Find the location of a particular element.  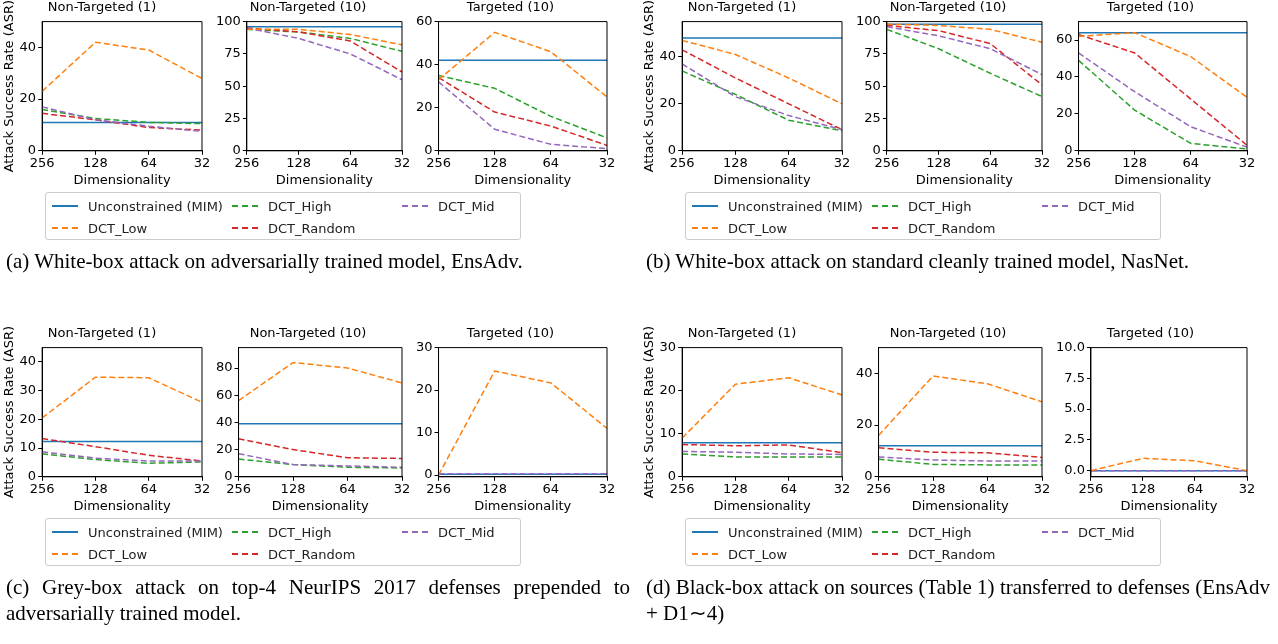

y-tick-label: 0.0 is located at coordinates (1074, 470).